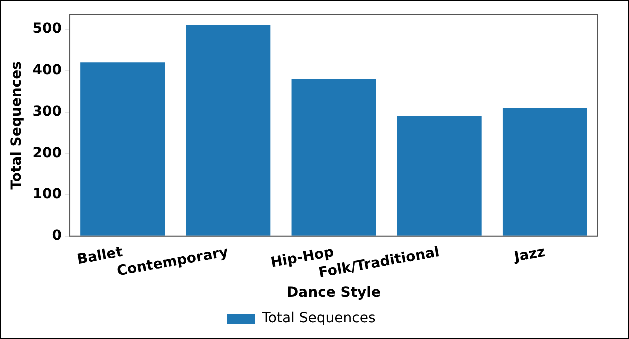 The width and height of the screenshot is (629, 339). What do you see at coordinates (47, 29) in the screenshot?
I see `y-tick-label: 500` at bounding box center [47, 29].